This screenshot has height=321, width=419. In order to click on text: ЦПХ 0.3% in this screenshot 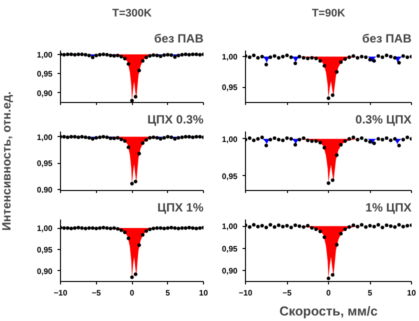, I will do `click(175, 119)`.